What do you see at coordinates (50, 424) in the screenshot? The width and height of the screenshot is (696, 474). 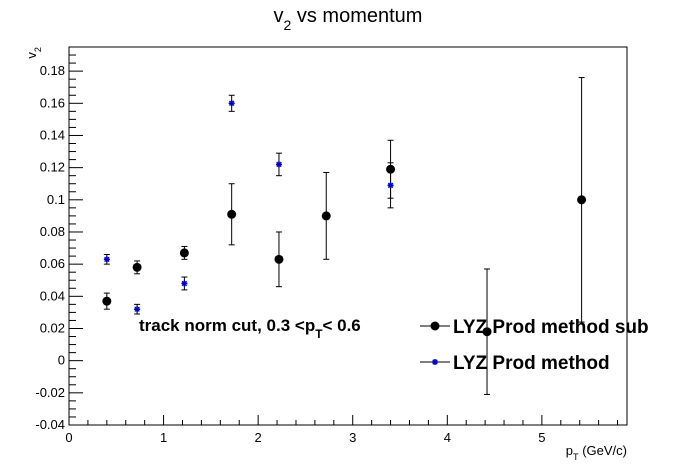 I see `y-tick-label: -0.04` at bounding box center [50, 424].